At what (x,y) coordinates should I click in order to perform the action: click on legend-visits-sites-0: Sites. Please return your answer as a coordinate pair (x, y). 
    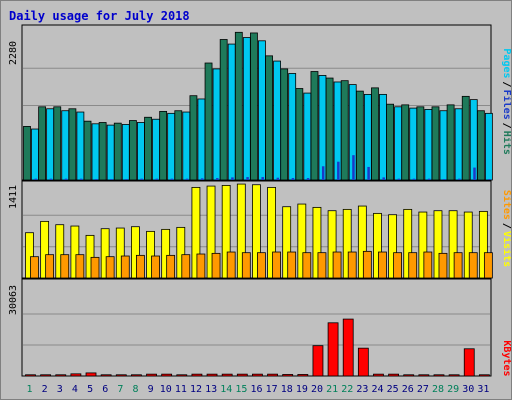
    Looking at the image, I should click on (506, 205).